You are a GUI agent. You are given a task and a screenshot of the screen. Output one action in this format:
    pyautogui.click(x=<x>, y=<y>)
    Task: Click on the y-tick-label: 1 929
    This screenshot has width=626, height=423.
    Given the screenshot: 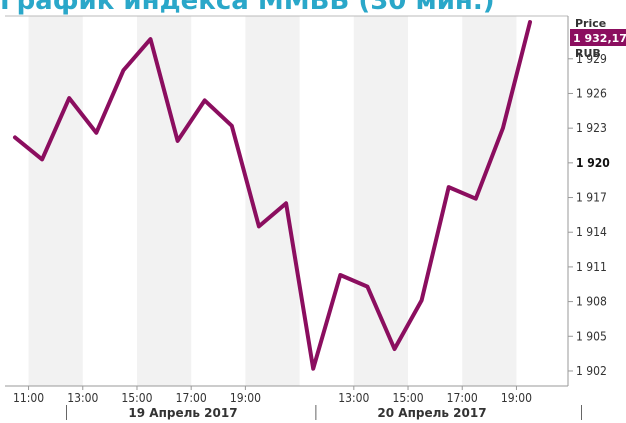 What is the action you would take?
    pyautogui.click(x=591, y=59)
    